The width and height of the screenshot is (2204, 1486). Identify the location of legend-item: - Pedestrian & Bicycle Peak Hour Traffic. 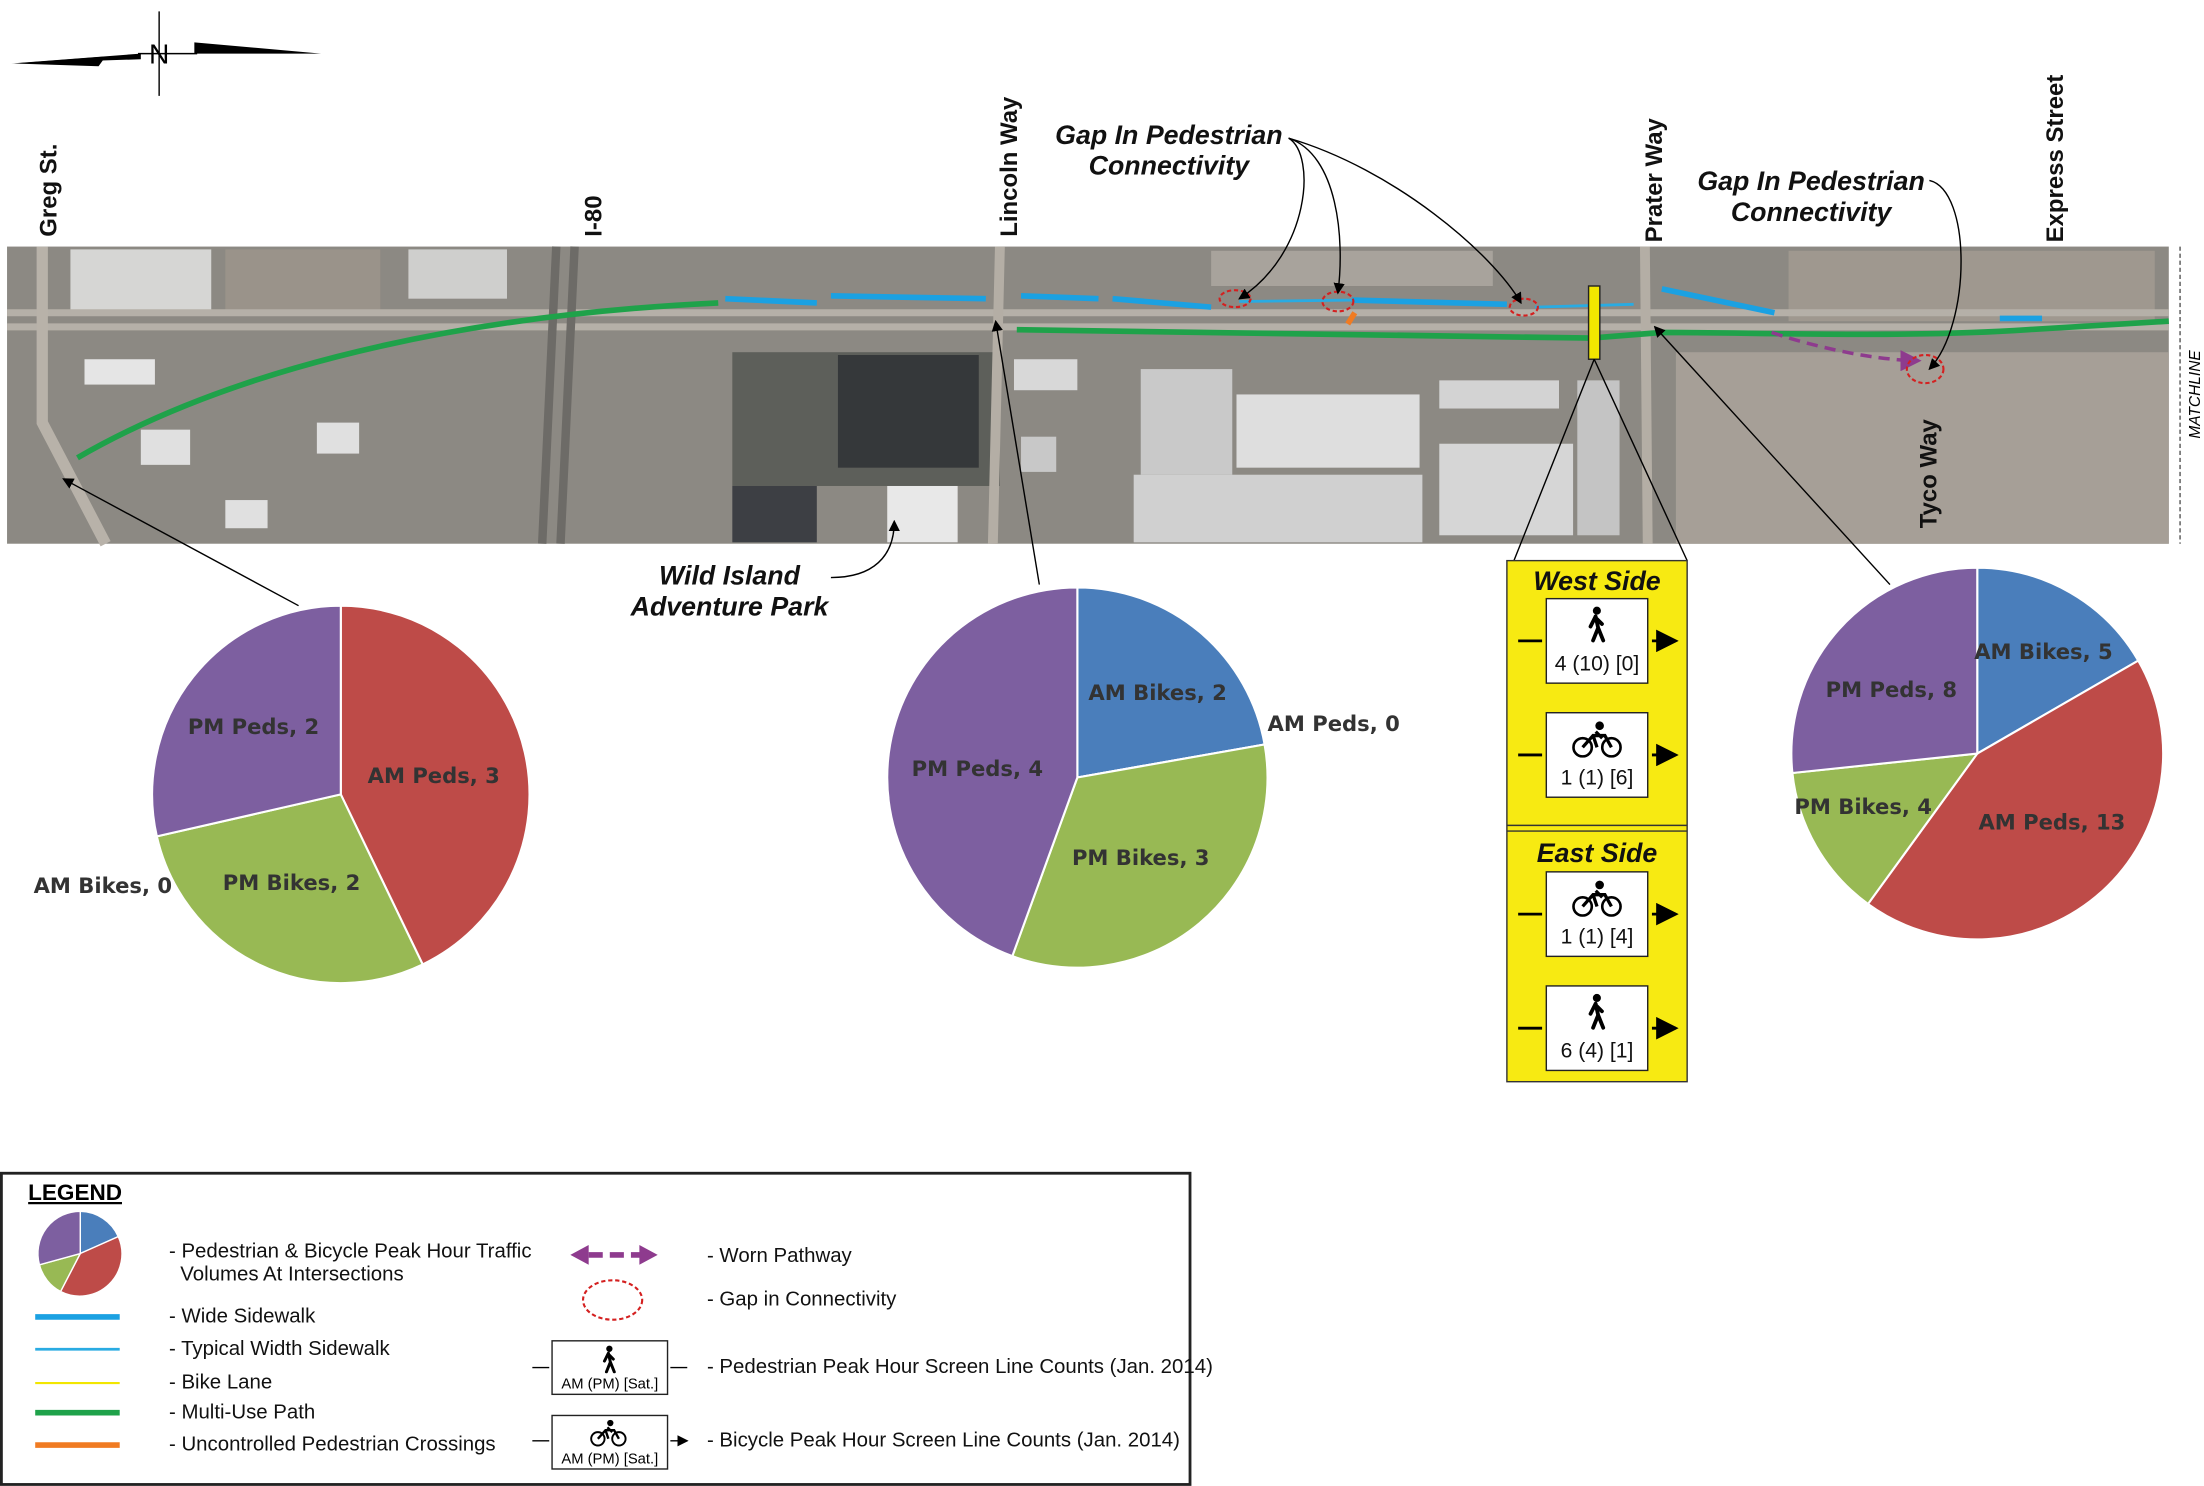
(350, 1252).